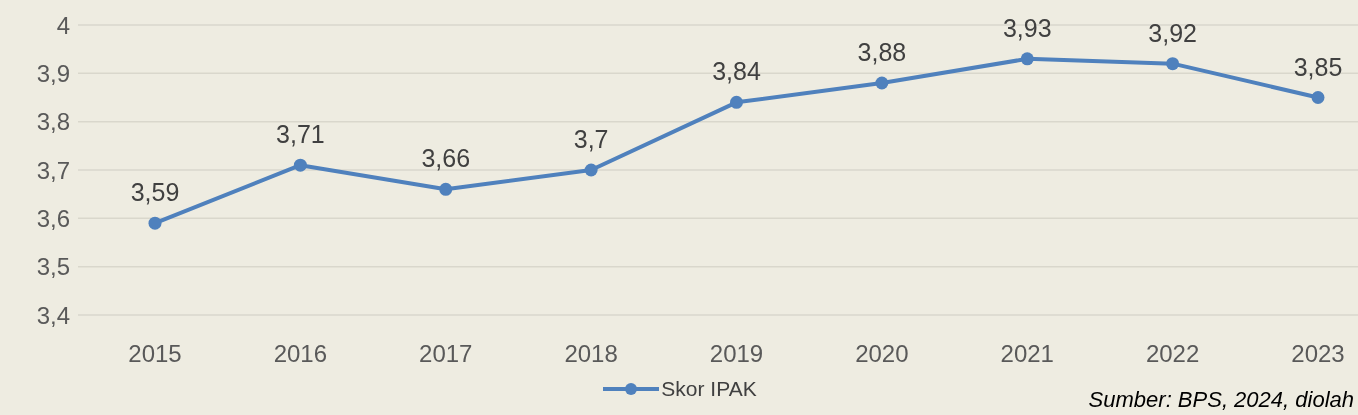  I want to click on x-tick-label: 2022, so click(1172, 354).